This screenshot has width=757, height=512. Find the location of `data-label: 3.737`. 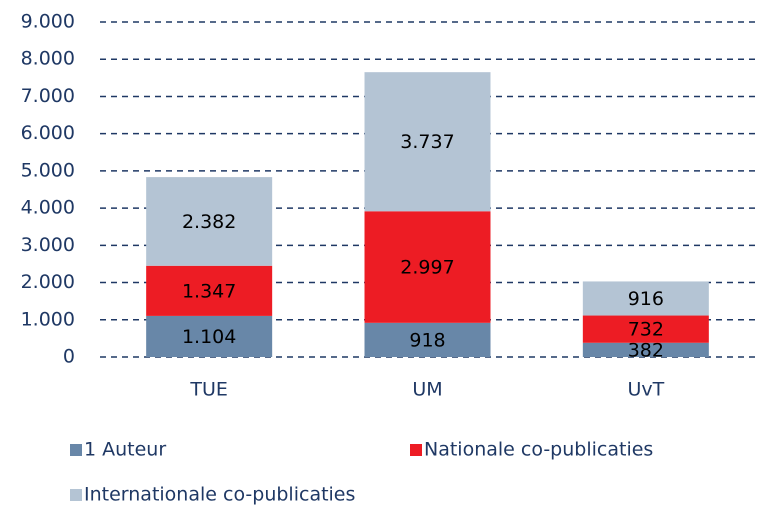

data-label: 3.737 is located at coordinates (427, 142).